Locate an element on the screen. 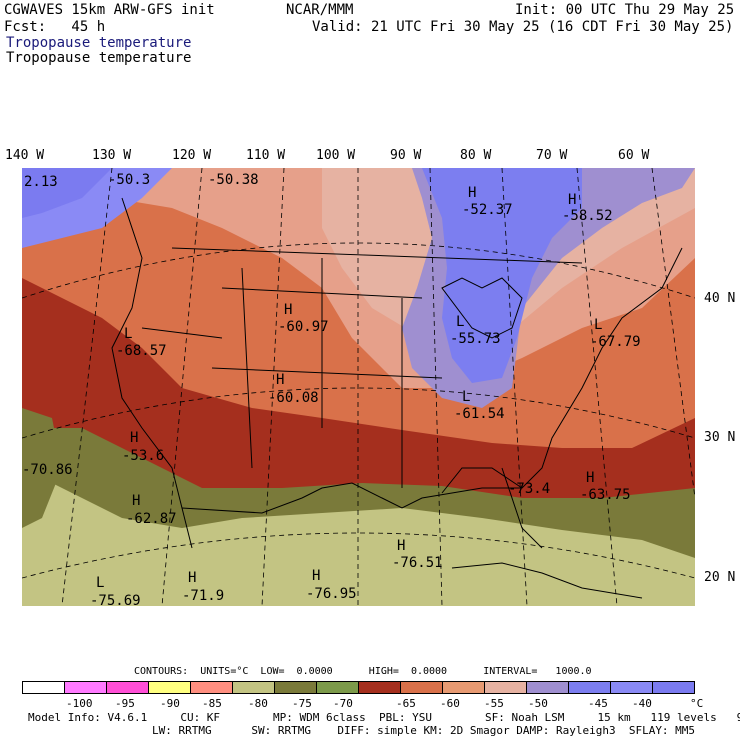  center-value: -63.75 is located at coordinates (605, 495).